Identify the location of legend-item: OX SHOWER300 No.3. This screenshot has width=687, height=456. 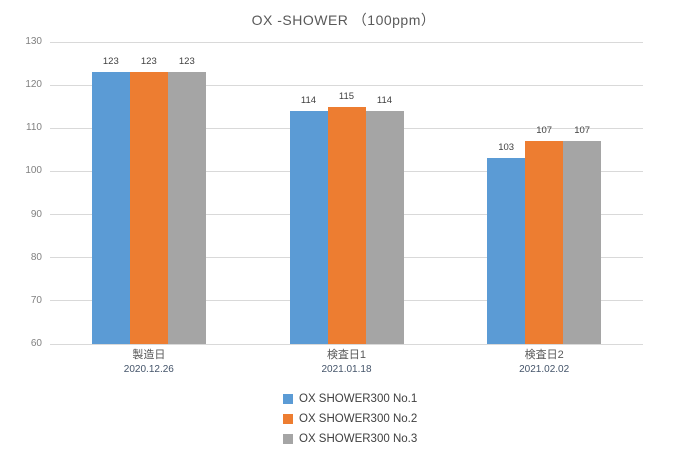
(350, 439).